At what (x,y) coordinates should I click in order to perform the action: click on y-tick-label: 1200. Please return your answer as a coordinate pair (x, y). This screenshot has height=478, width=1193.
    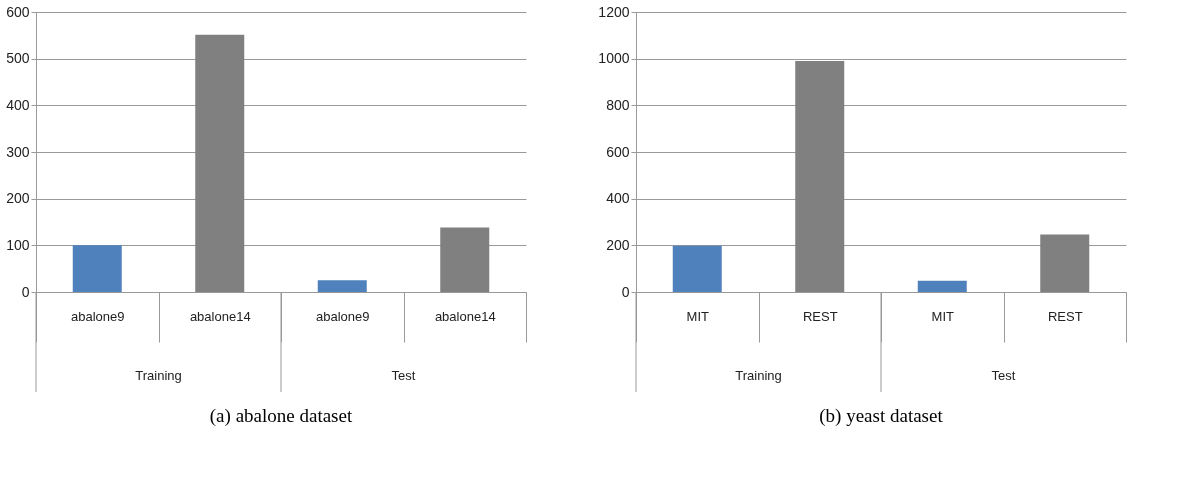
    Looking at the image, I should click on (614, 11).